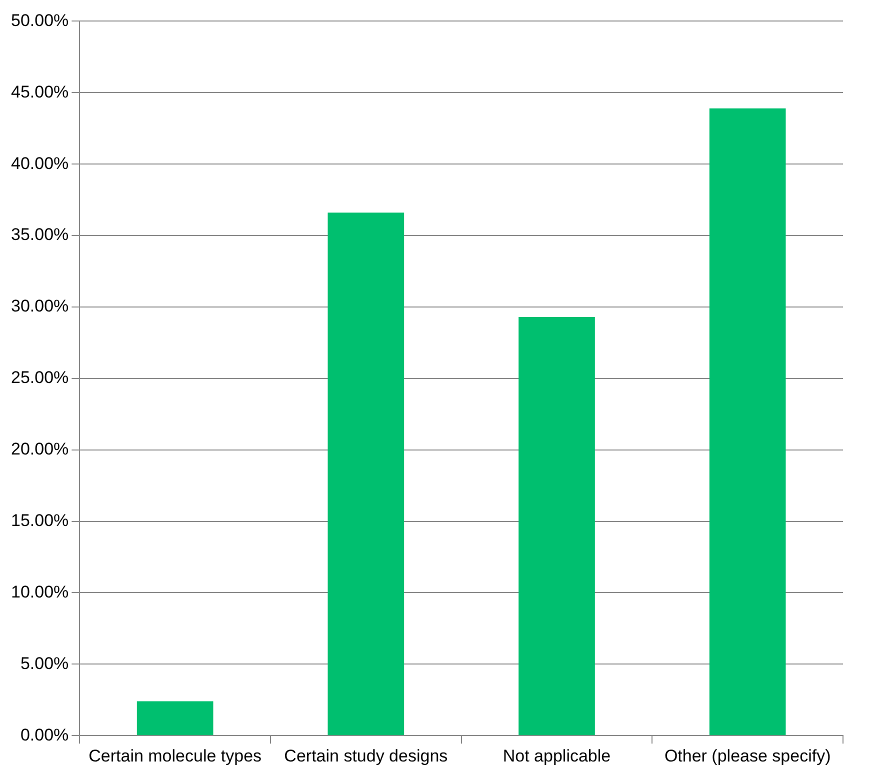 This screenshot has width=871, height=778. I want to click on y-tick-label: 25.00%, so click(39, 378).